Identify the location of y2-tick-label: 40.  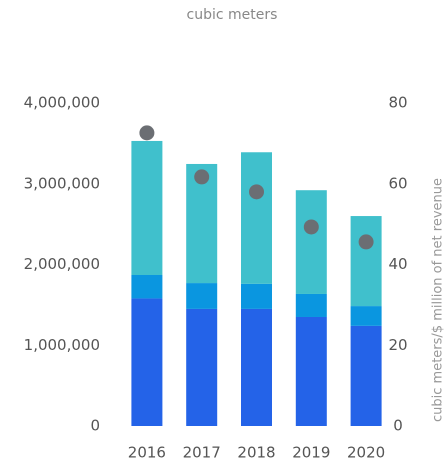
(397, 264).